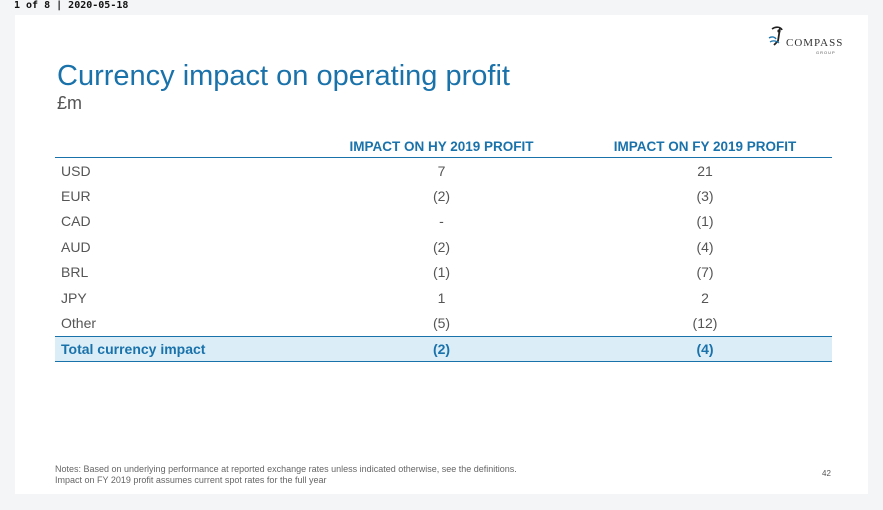 This screenshot has width=883, height=510. I want to click on table-row: USD 7 21, so click(443, 171).